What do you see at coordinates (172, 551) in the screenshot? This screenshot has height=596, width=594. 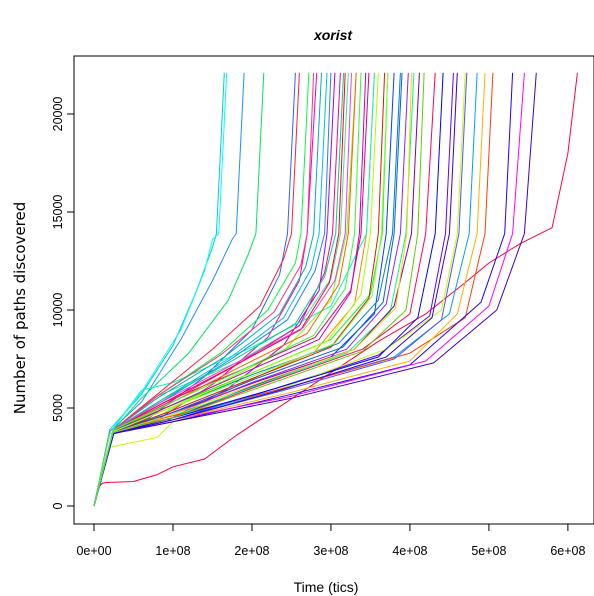 I see `x-tick-label-1: 1e+08` at bounding box center [172, 551].